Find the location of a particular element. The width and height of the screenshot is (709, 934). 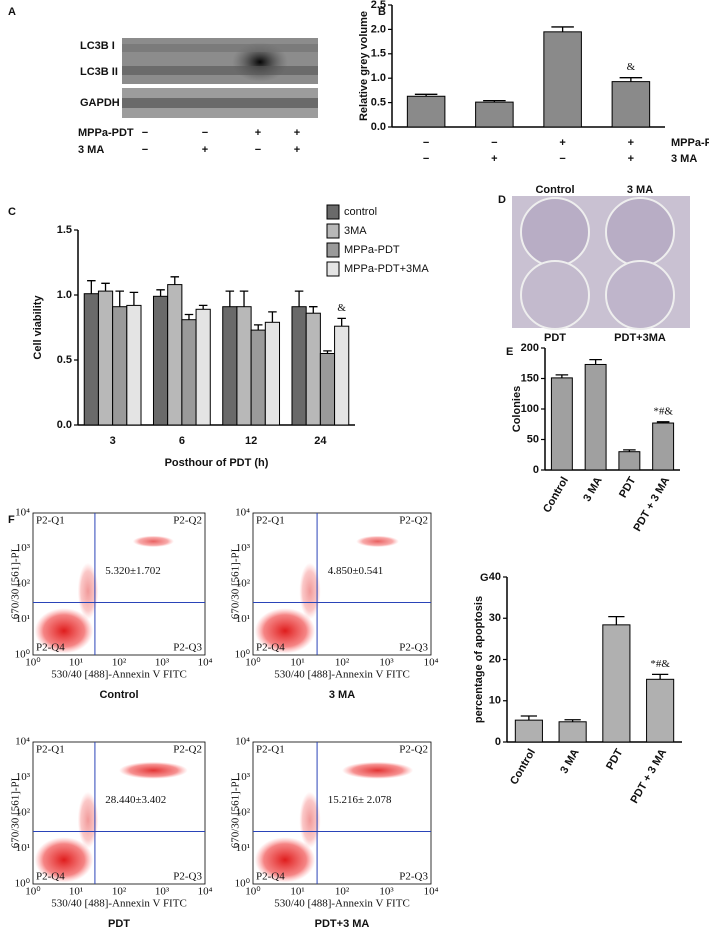

y-tick-label: 1.5 is located at coordinates (64, 230).